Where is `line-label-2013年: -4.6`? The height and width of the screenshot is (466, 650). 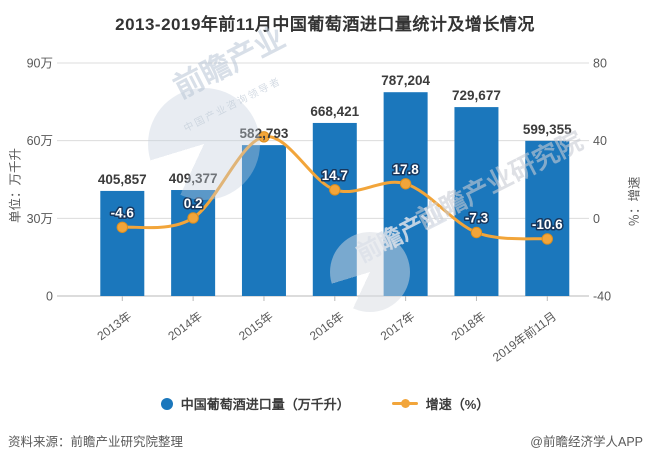 line-label-2013年: -4.6 is located at coordinates (123, 212).